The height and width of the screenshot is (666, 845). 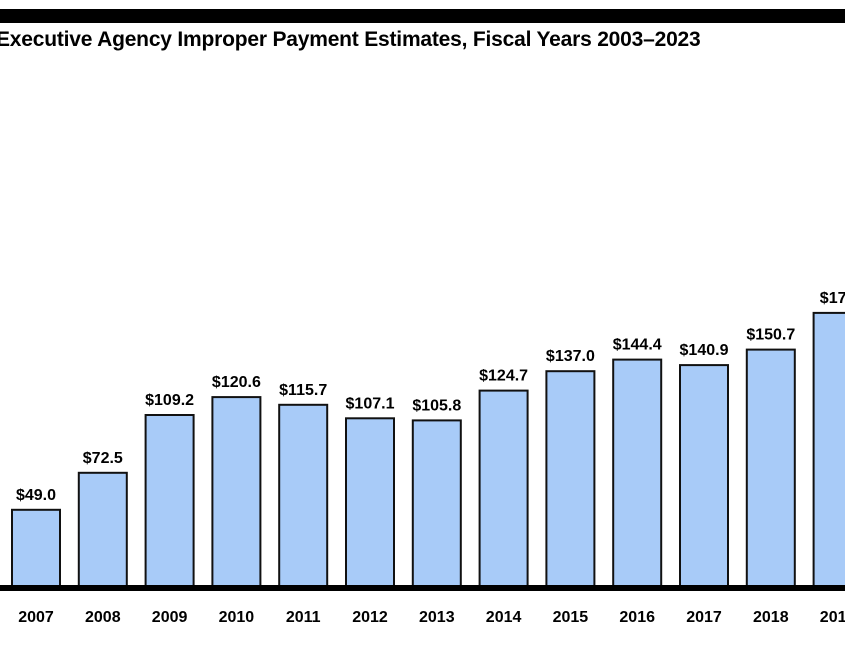 What do you see at coordinates (503, 376) in the screenshot?
I see `value-label-2014: $124.7` at bounding box center [503, 376].